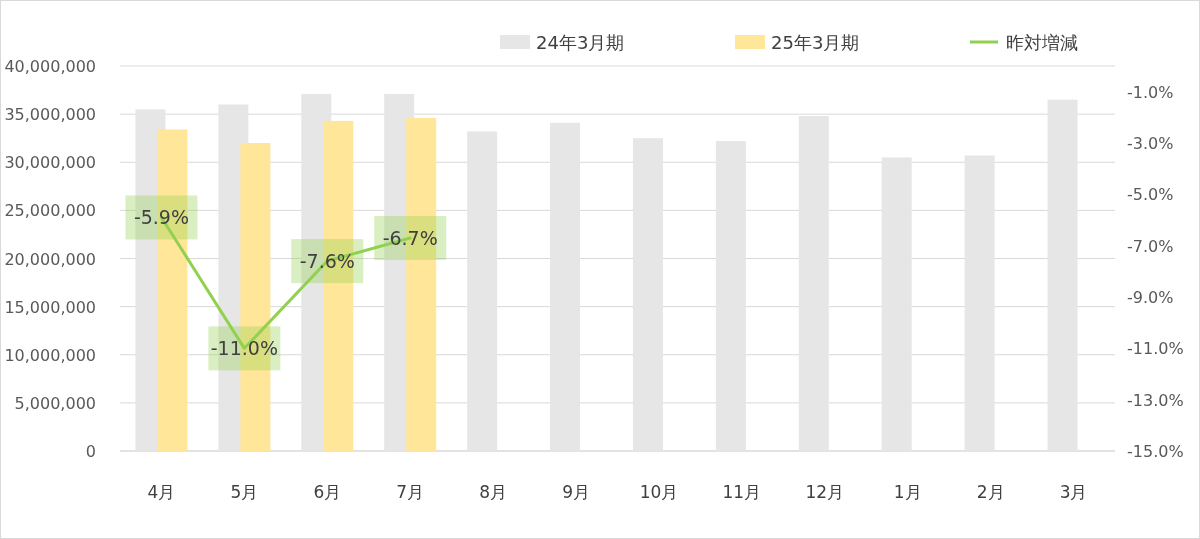  Describe the element at coordinates (327, 261) in the screenshot. I see `data-label: -7.6%` at that location.